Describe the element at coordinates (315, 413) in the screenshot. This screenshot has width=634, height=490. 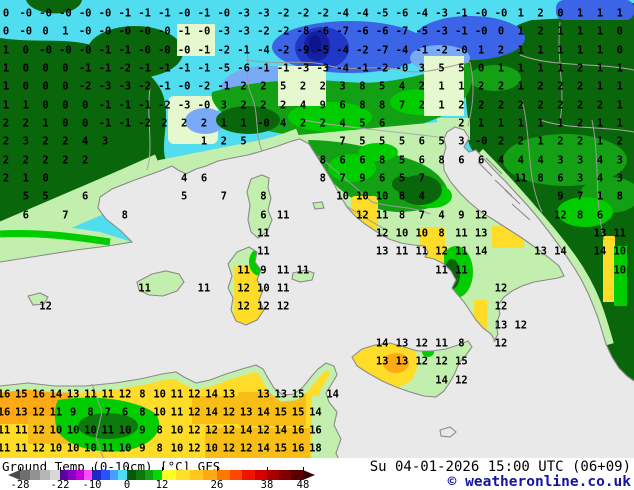
I see `temp-value: 14` at that location.